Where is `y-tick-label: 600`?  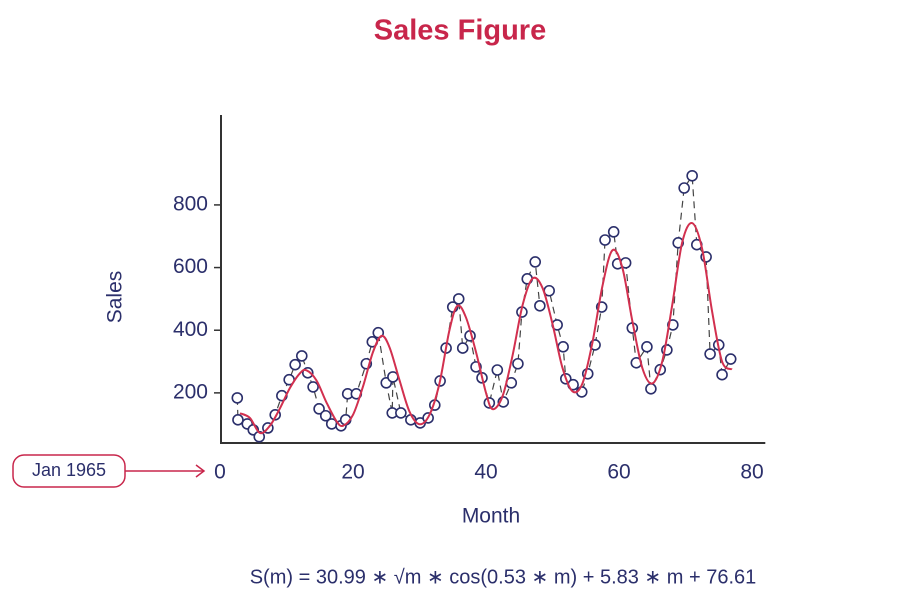 y-tick-label: 600 is located at coordinates (190, 266).